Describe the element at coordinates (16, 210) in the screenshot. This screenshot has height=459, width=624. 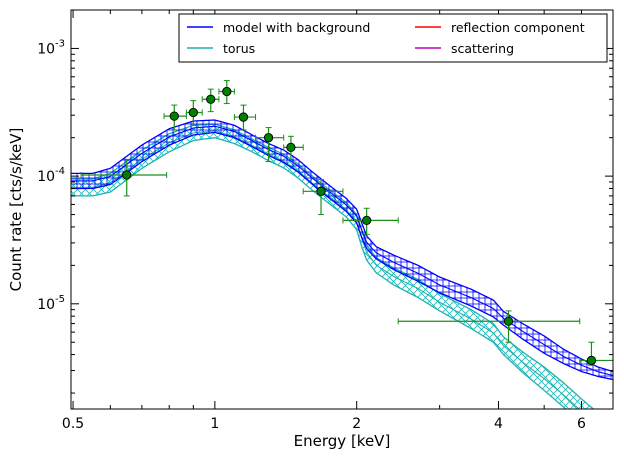
I see `y-axis-label: Count rate [cts/s/keV]` at that location.